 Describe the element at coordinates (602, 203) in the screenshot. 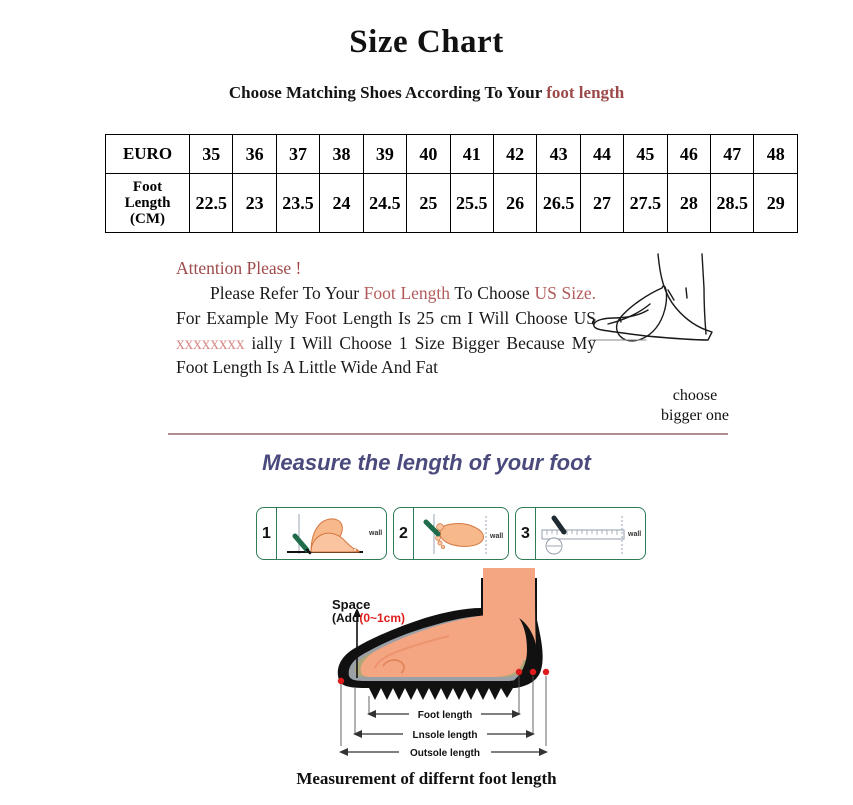

I see `foot-length-cell: 27` at that location.